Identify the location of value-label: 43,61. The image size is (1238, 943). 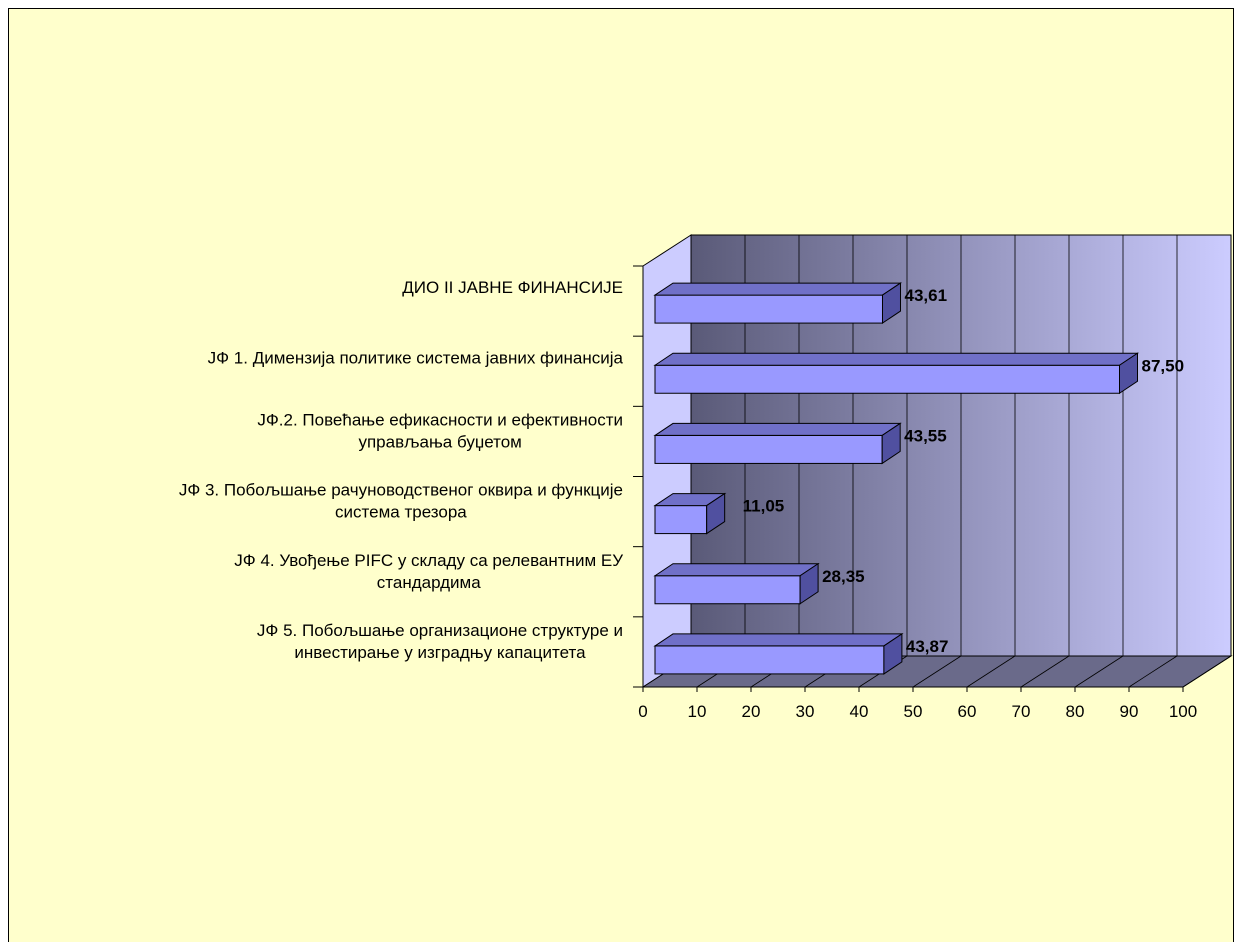
(925, 295).